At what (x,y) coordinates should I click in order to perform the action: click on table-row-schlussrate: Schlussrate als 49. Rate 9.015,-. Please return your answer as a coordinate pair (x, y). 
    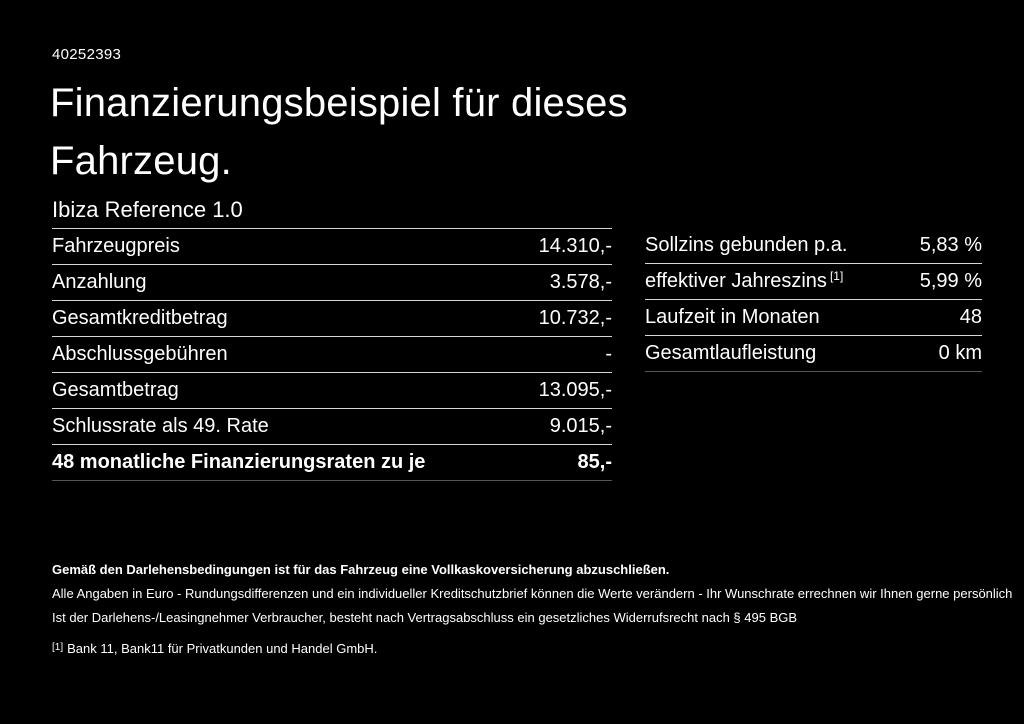
    Looking at the image, I should click on (332, 427).